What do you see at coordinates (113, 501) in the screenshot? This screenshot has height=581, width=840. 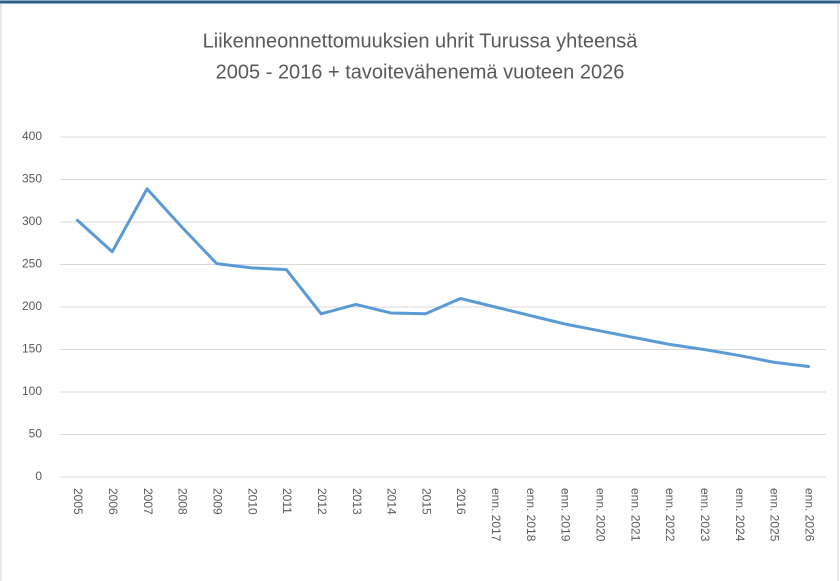 I see `x-tick-label: 2006` at bounding box center [113, 501].